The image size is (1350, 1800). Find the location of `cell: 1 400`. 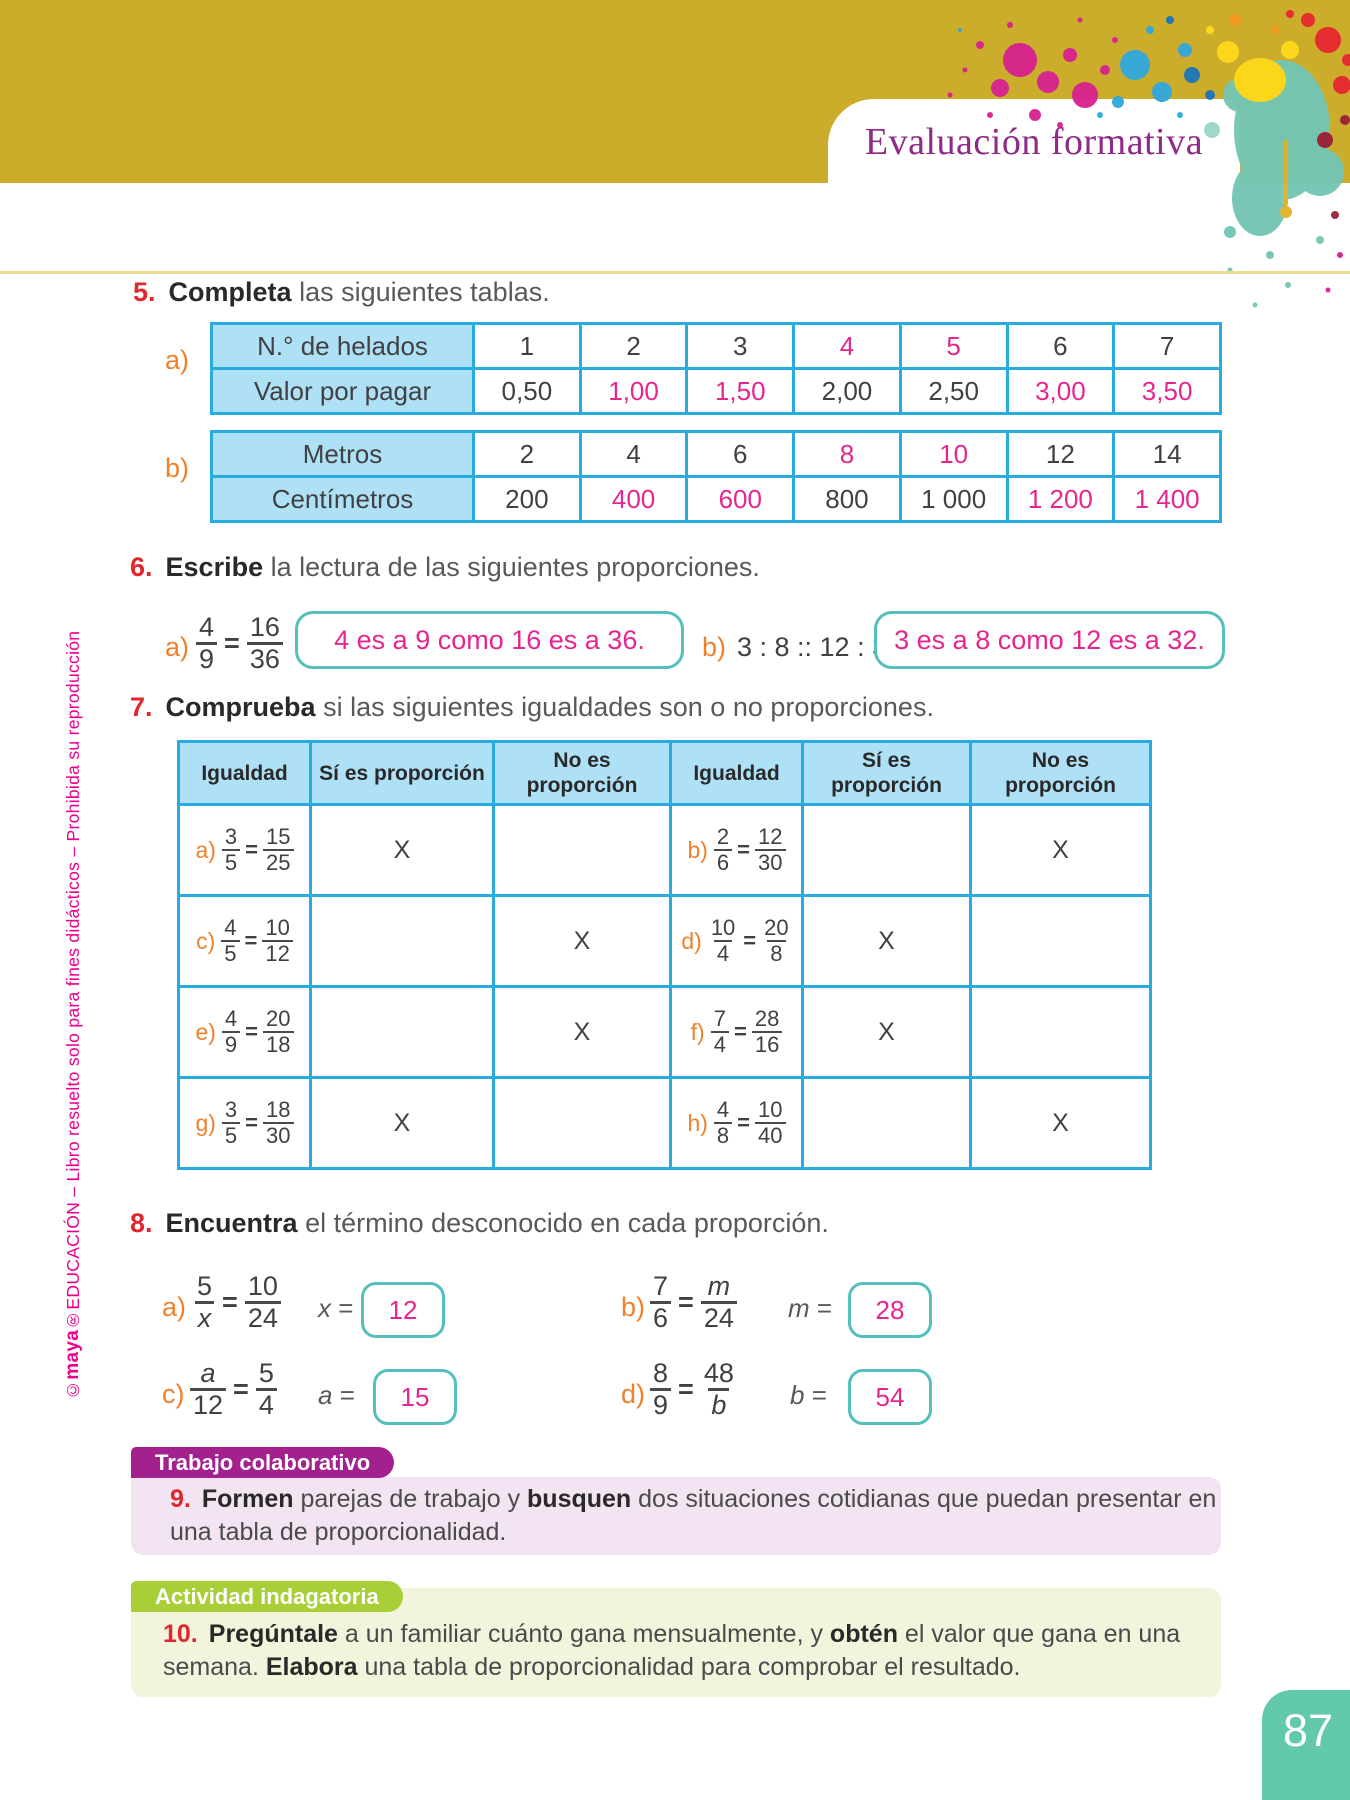

cell: 1 400 is located at coordinates (1167, 499).